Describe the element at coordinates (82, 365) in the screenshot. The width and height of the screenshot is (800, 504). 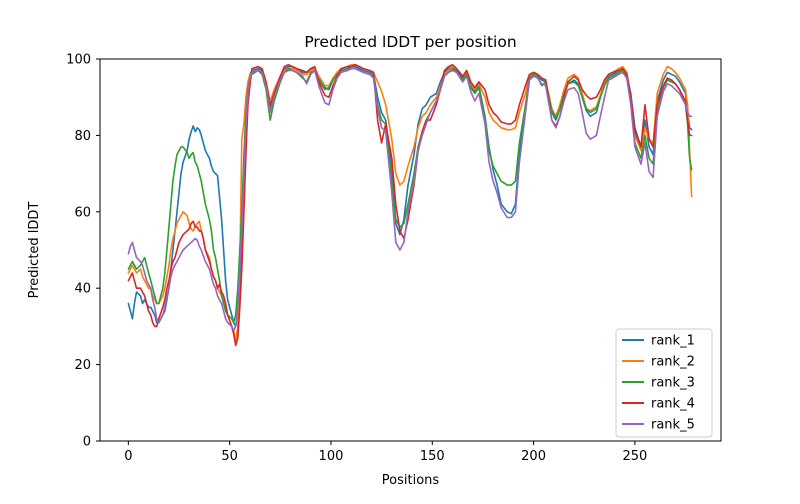
I see `y-tick-label-1: 20` at that location.